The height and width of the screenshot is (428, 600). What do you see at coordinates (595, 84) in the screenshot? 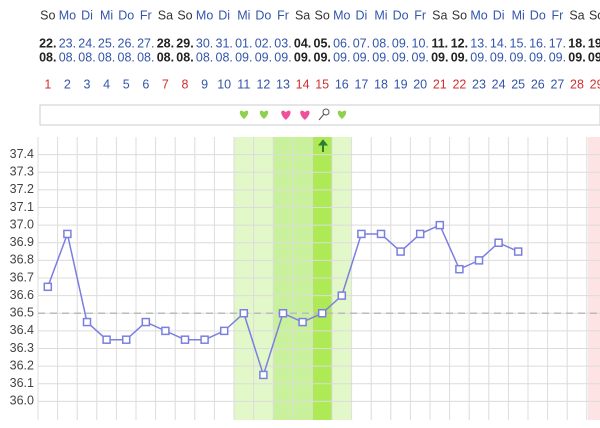
I see `cycle-day: 29` at bounding box center [595, 84].